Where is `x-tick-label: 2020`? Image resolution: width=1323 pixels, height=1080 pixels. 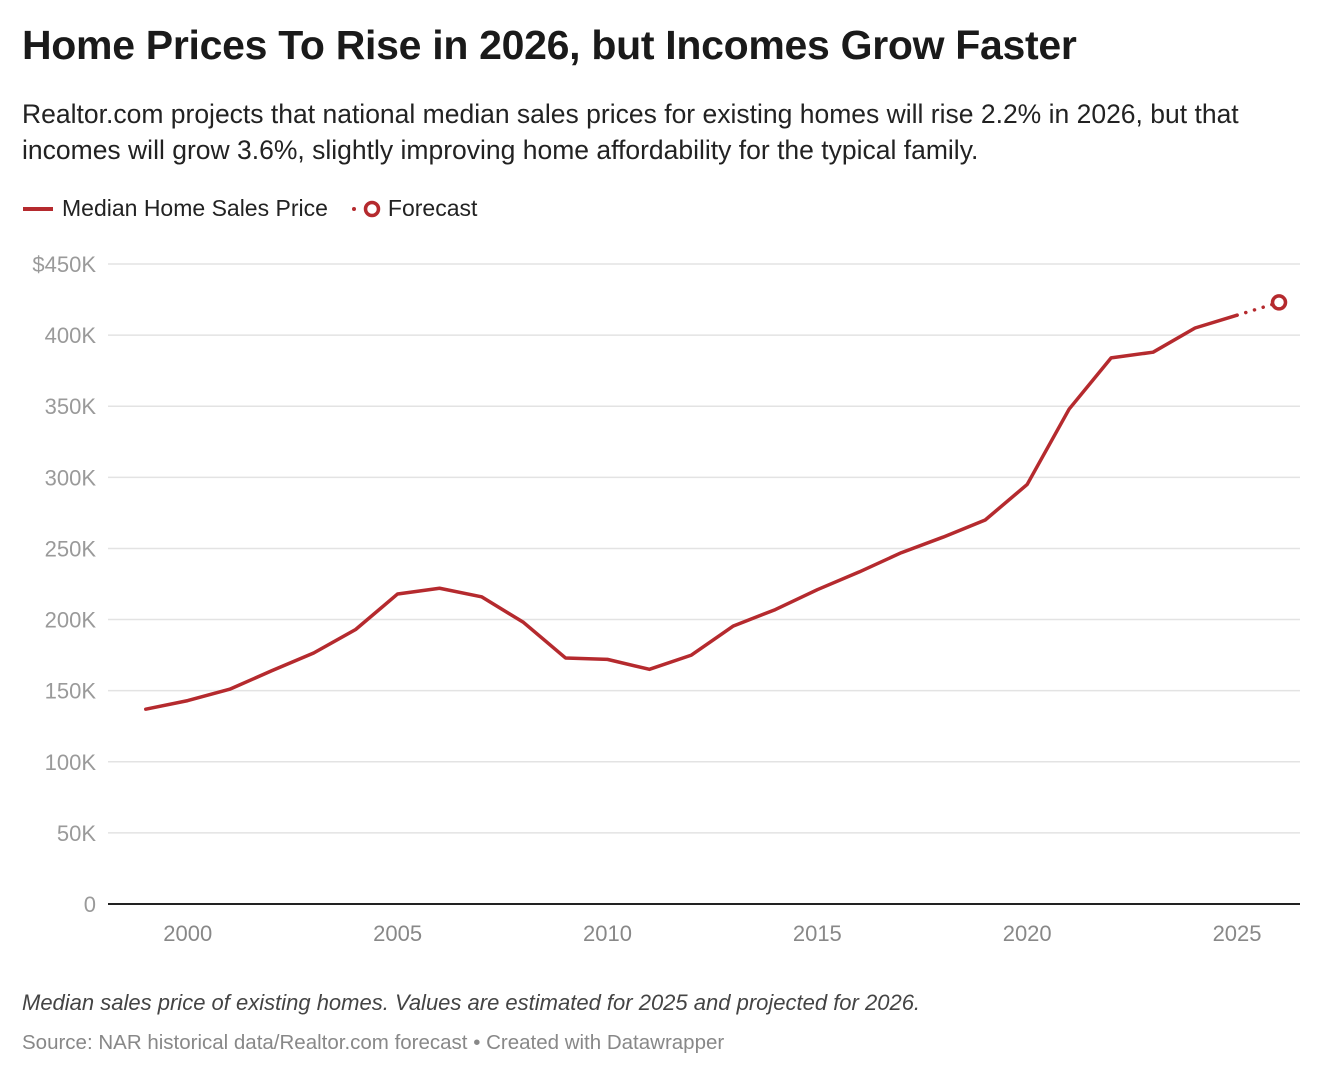
x-tick-label: 2020 is located at coordinates (1027, 933).